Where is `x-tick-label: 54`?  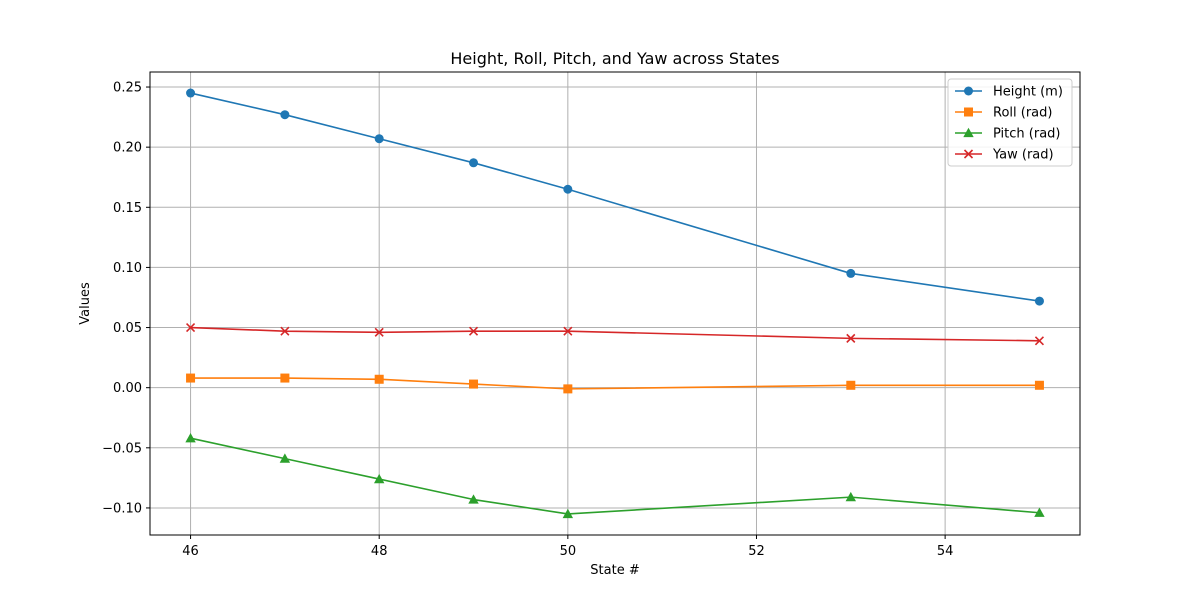
x-tick-label: 54 is located at coordinates (945, 551).